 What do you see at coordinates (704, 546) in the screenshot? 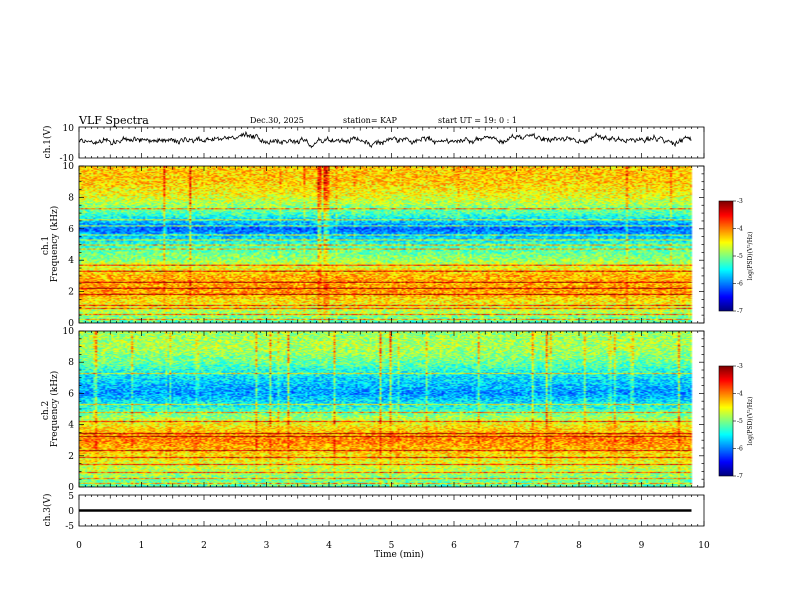
I see `x-tick-label: 10` at bounding box center [704, 546].